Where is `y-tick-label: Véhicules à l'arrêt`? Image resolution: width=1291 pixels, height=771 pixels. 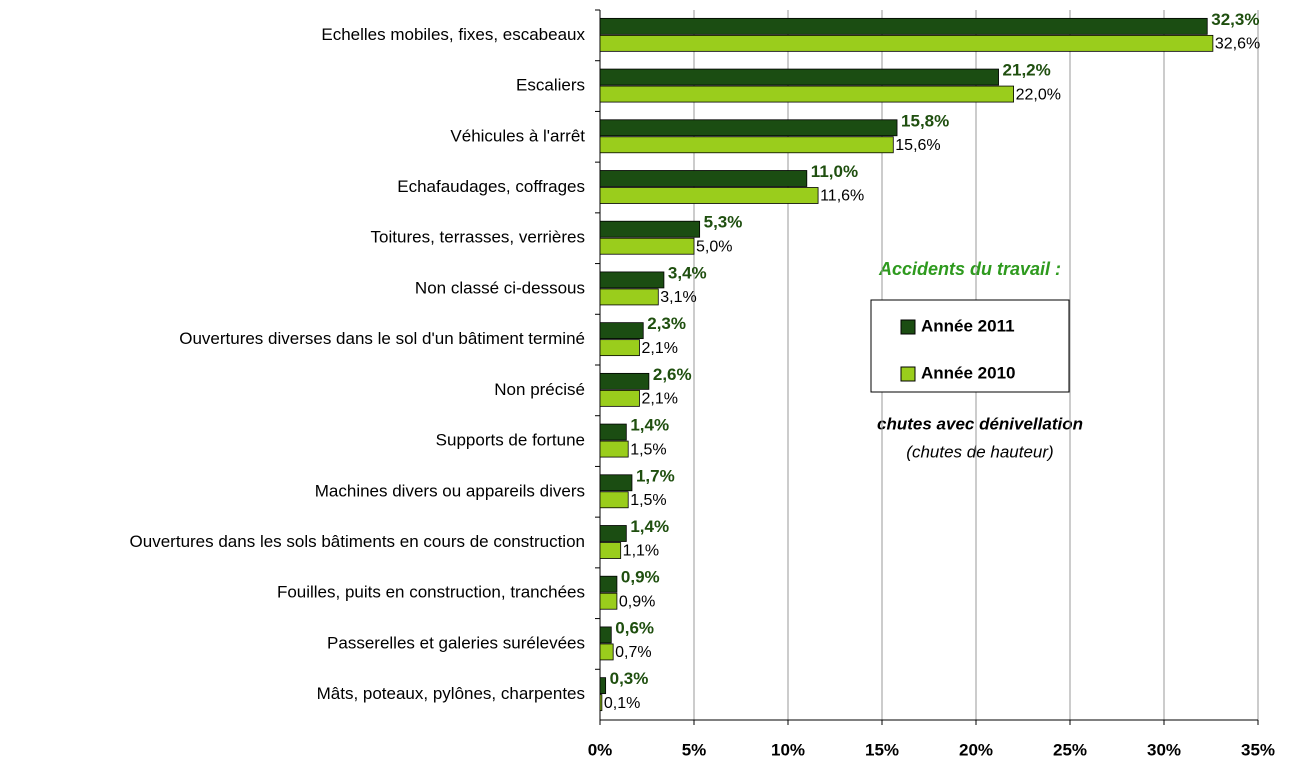
y-tick-label: Véhicules à l'arrêt is located at coordinates (517, 135).